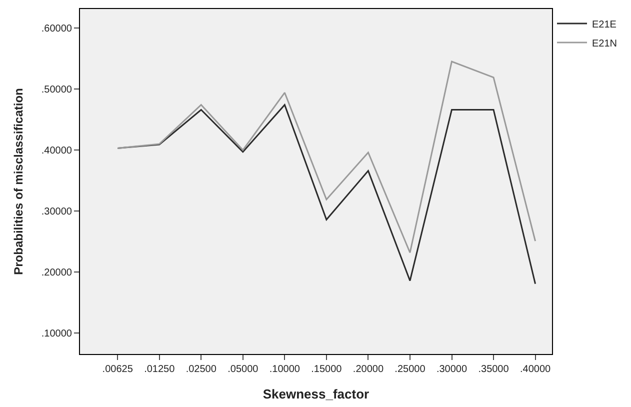  What do you see at coordinates (368, 369) in the screenshot?
I see `x-tick-label: .20000` at bounding box center [368, 369].